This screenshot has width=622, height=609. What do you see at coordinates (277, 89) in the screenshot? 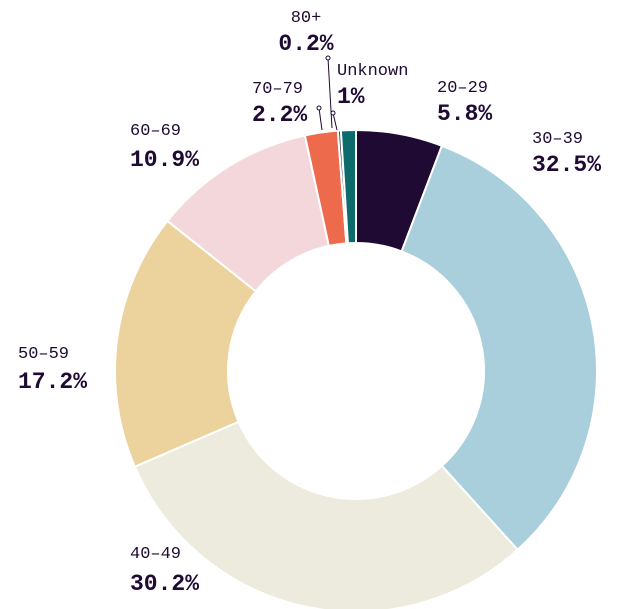
I see `category-label: 70–79` at bounding box center [277, 89].